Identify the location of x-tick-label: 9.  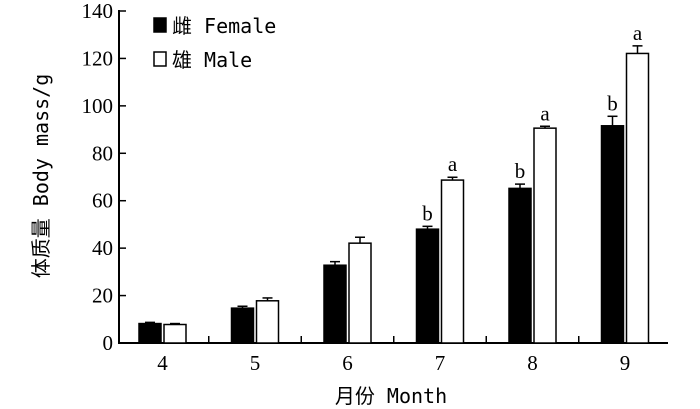
(625, 363).